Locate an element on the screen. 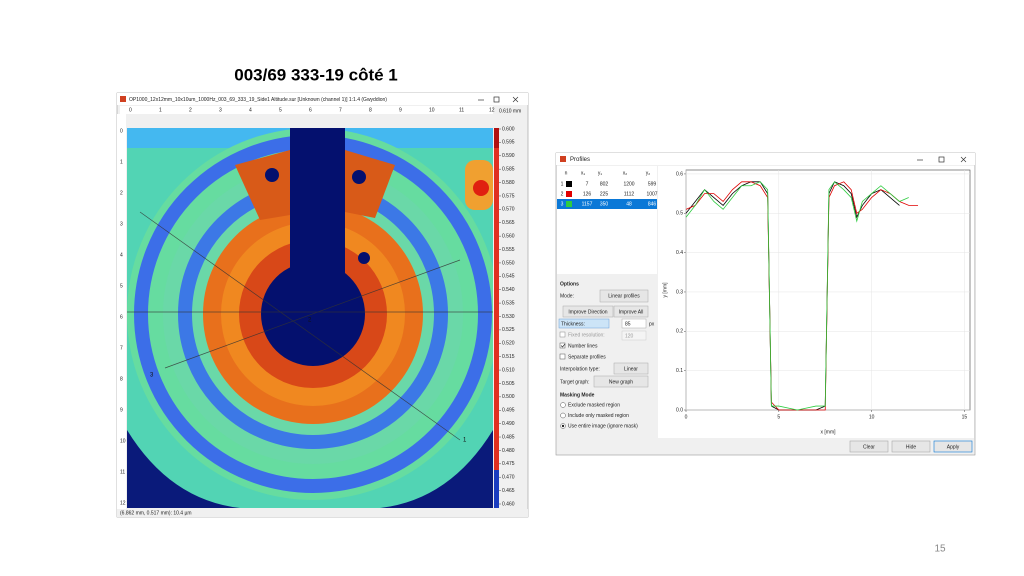 Image resolution: width=1024 pixels, height=576 pixels. scale-tick-label: 0.590 is located at coordinates (508, 156).